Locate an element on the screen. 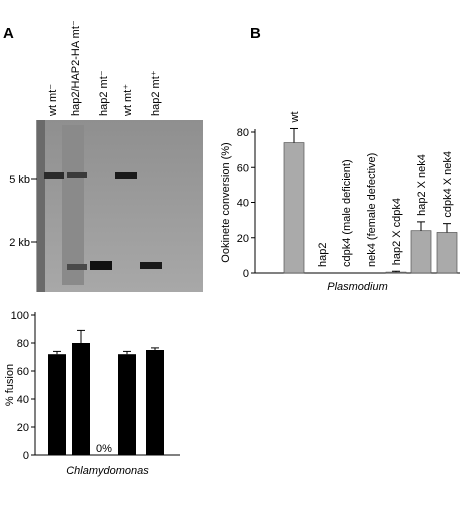 This screenshot has width=464, height=506. category-label: hap2 is located at coordinates (323, 255).